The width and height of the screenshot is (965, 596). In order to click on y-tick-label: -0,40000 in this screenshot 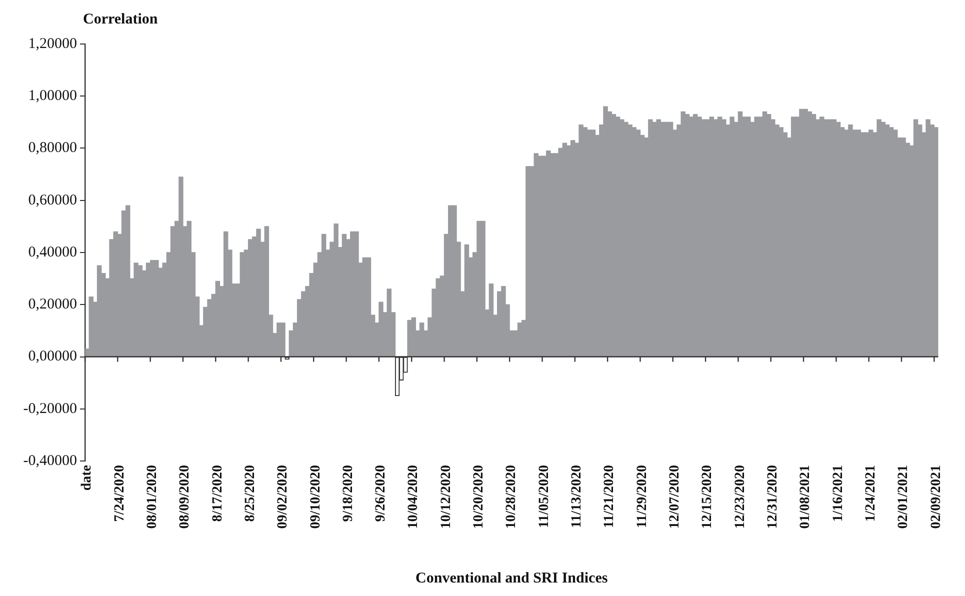, I will do `click(50, 460)`.